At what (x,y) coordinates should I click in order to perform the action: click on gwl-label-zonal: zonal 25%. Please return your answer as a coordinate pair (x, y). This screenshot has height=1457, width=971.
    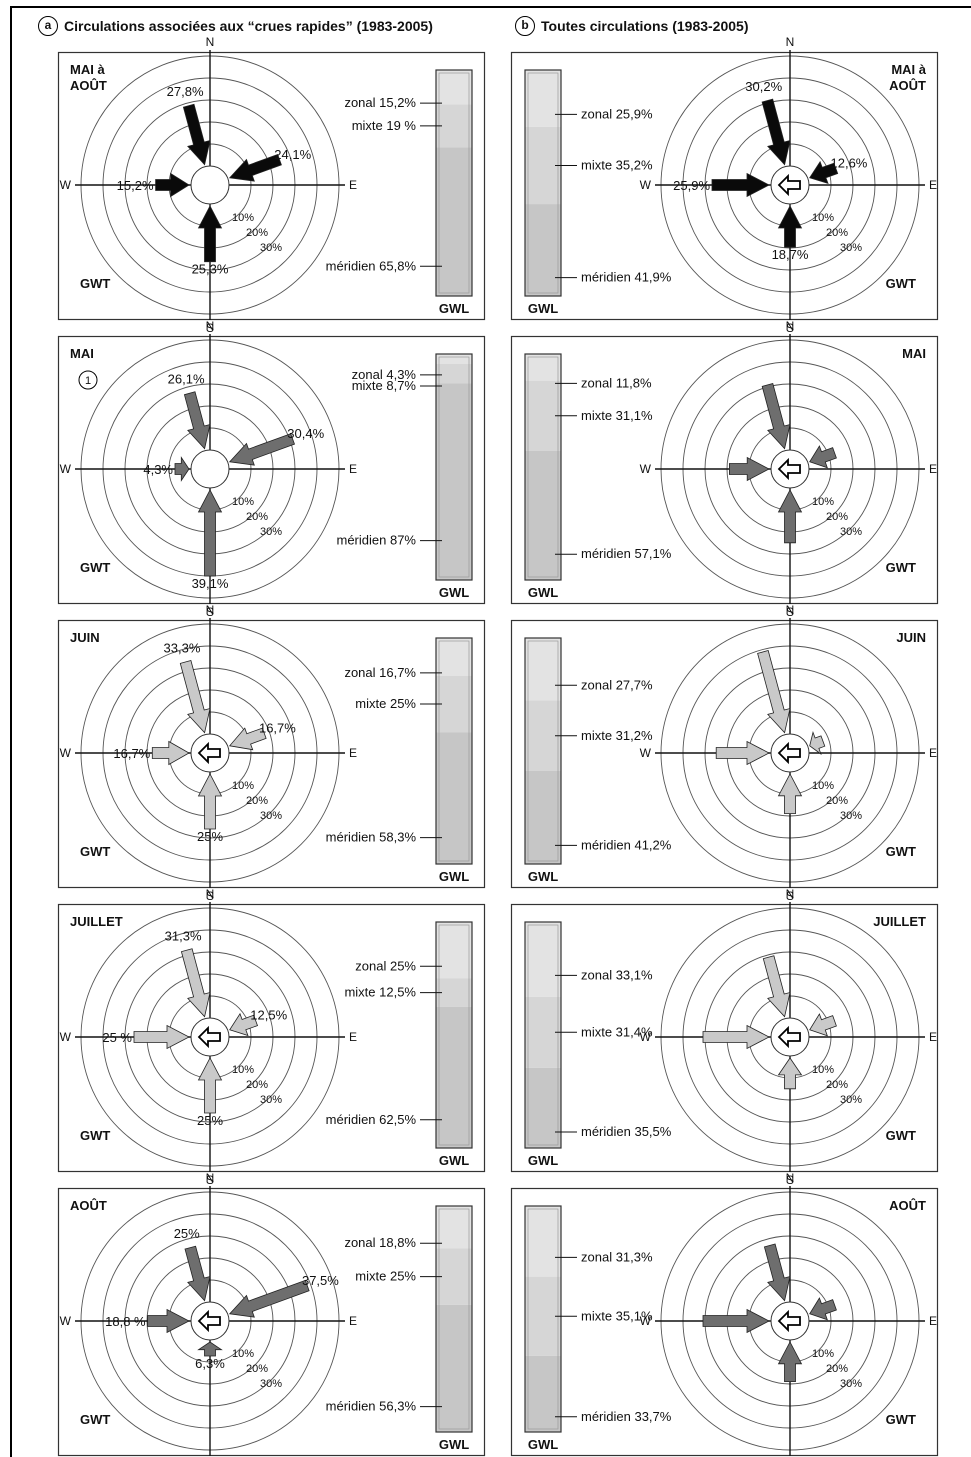
    Looking at the image, I should click on (385, 965).